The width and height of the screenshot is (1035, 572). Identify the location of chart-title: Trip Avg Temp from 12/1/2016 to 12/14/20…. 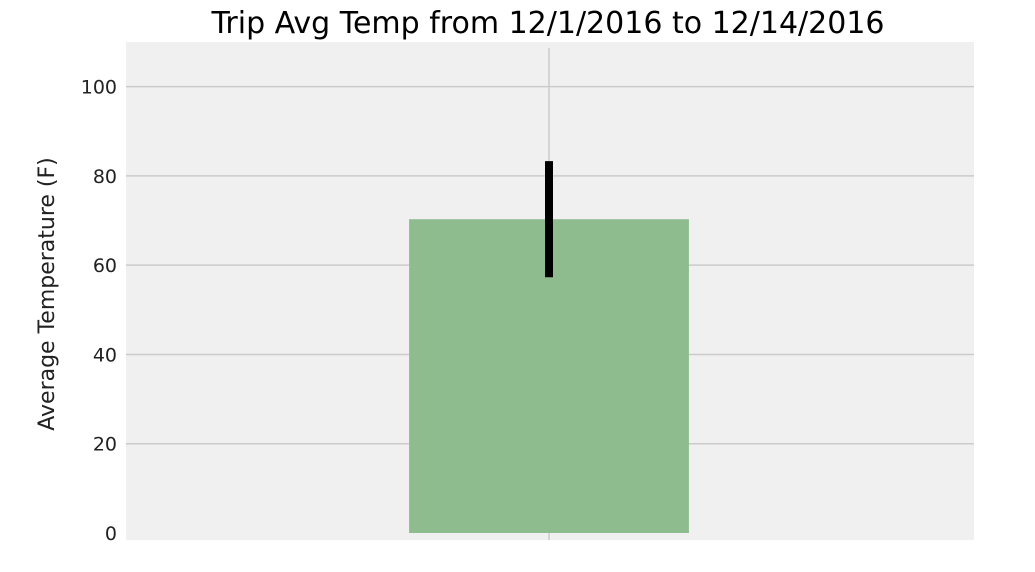
(547, 23).